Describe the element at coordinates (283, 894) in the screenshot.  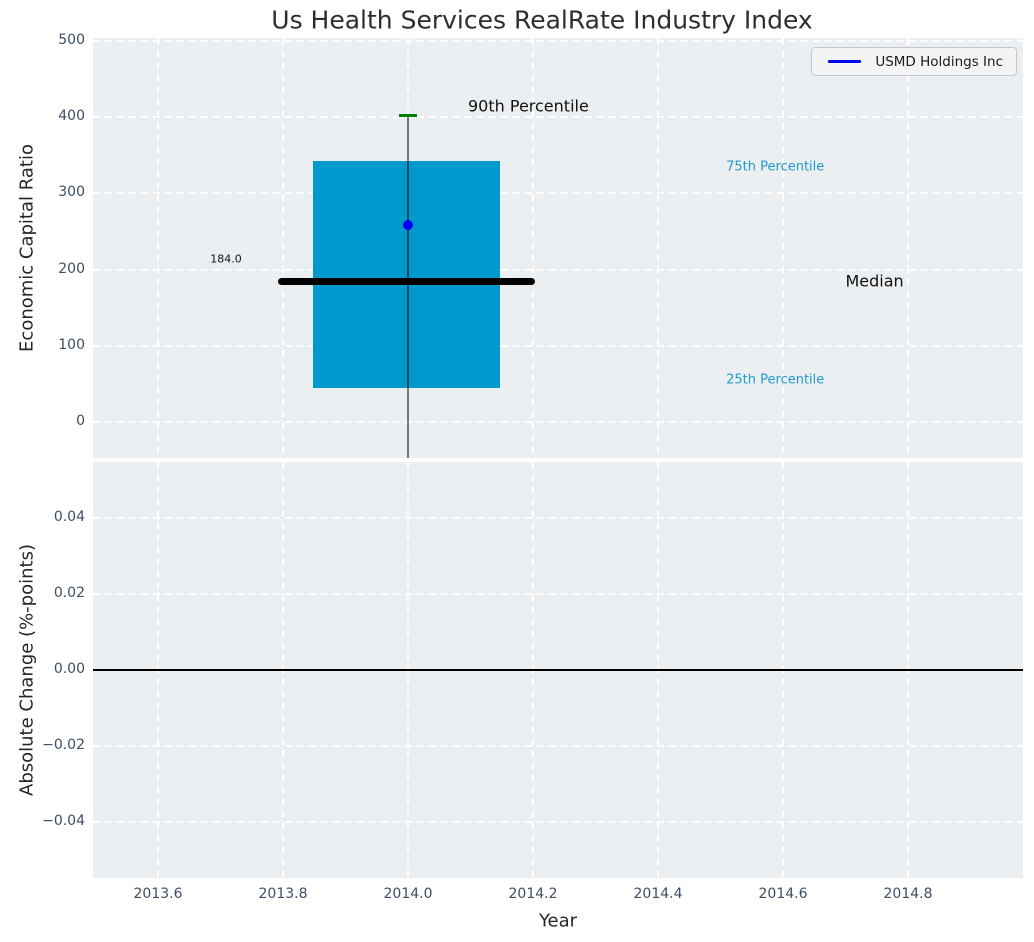
I see `x-tick-label: 2013.8` at that location.